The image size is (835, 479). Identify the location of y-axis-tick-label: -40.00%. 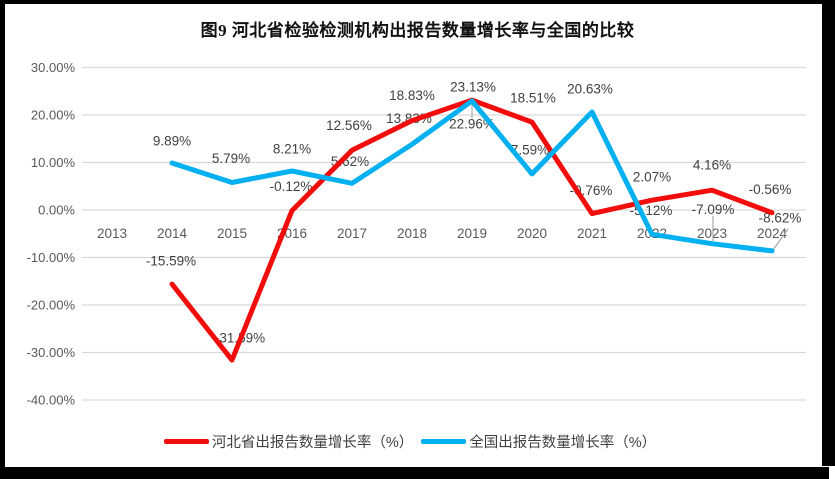
(51, 400).